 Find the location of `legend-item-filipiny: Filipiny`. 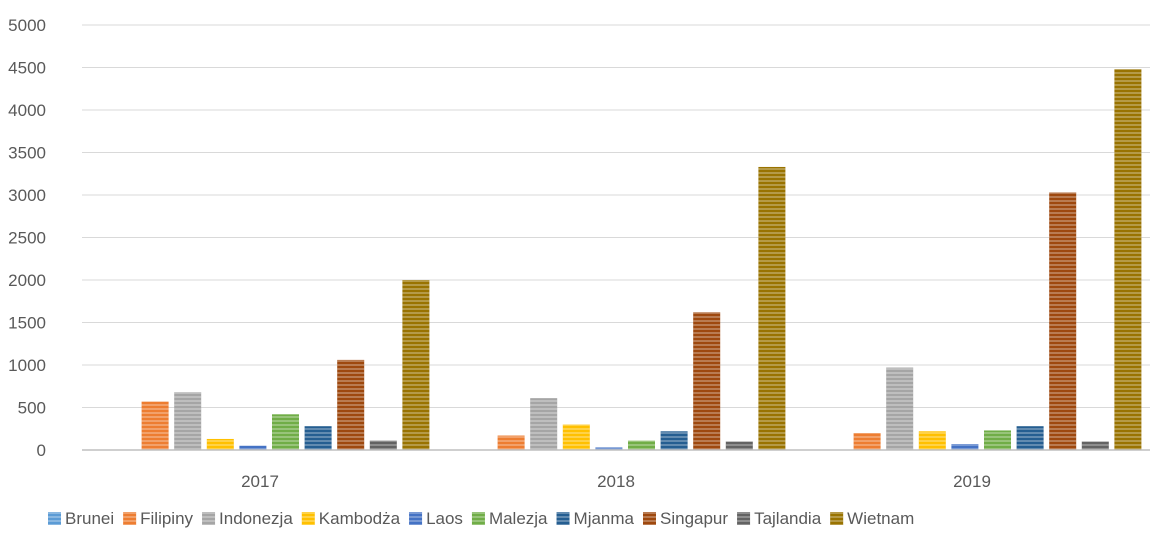

legend-item-filipiny: Filipiny is located at coordinates (166, 518).